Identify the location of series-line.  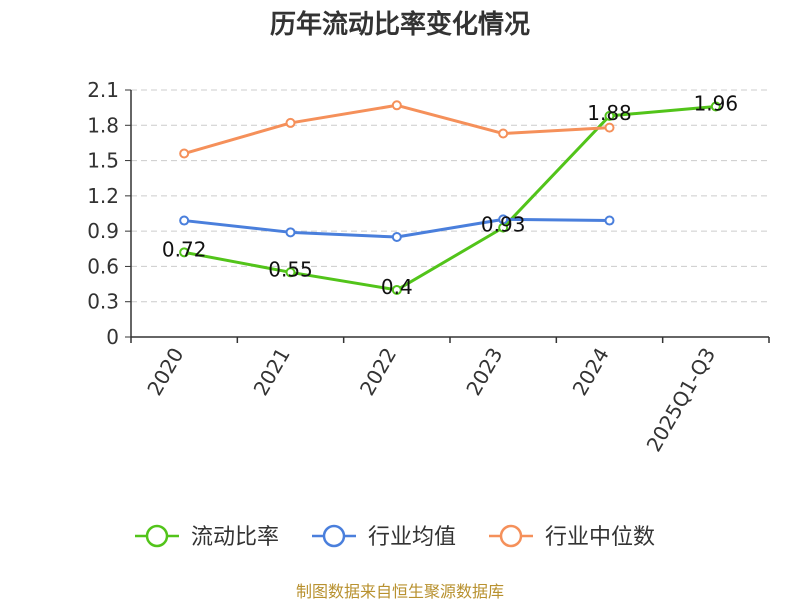
(396, 129).